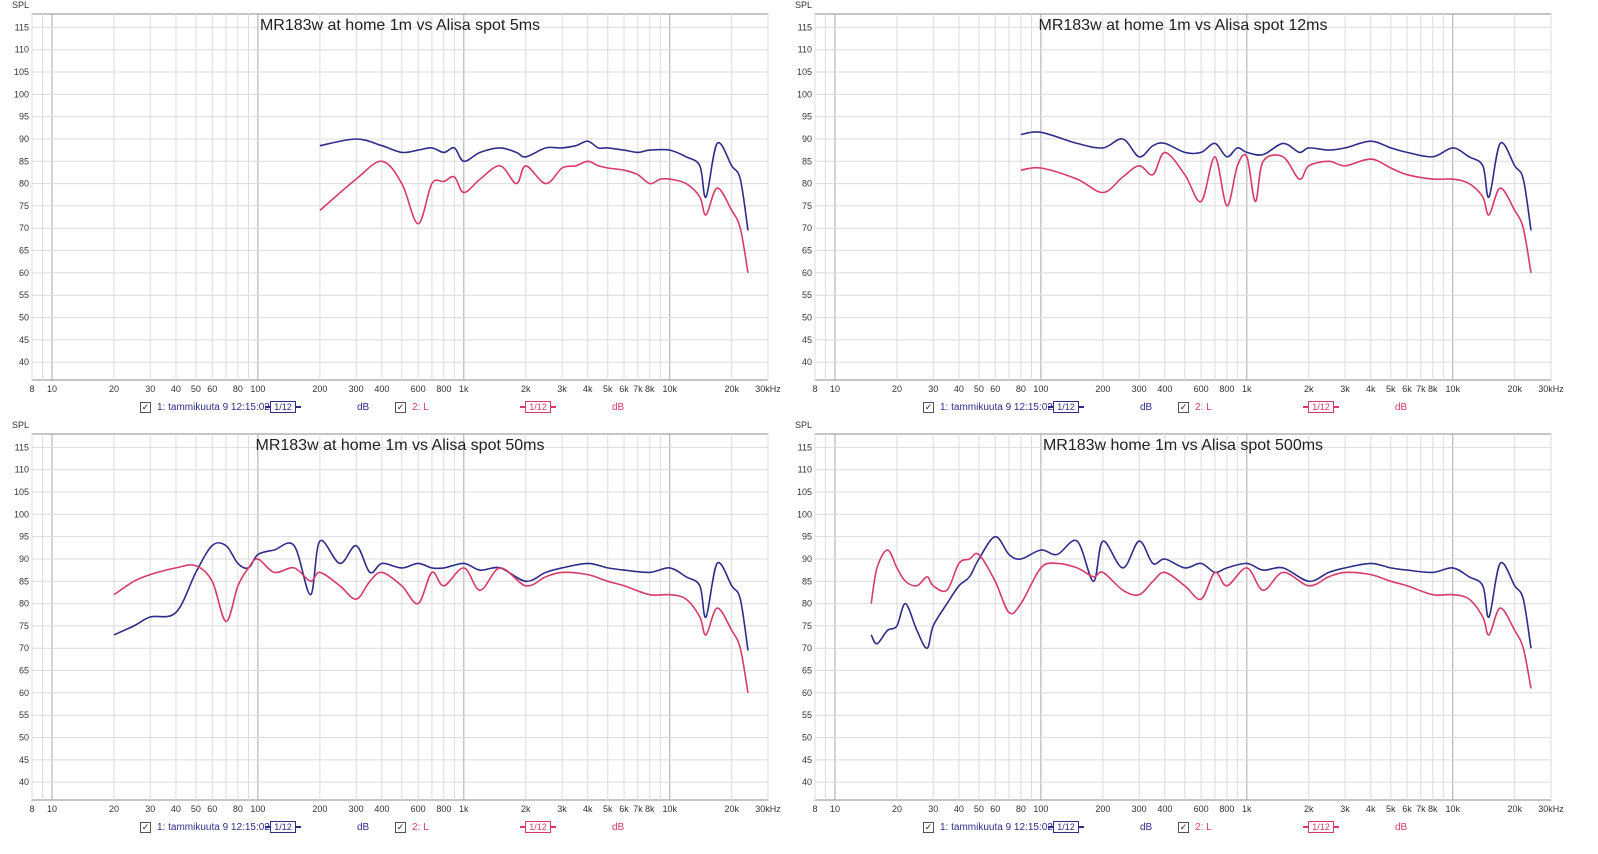  I want to click on series-1-line, so click(431, 595).